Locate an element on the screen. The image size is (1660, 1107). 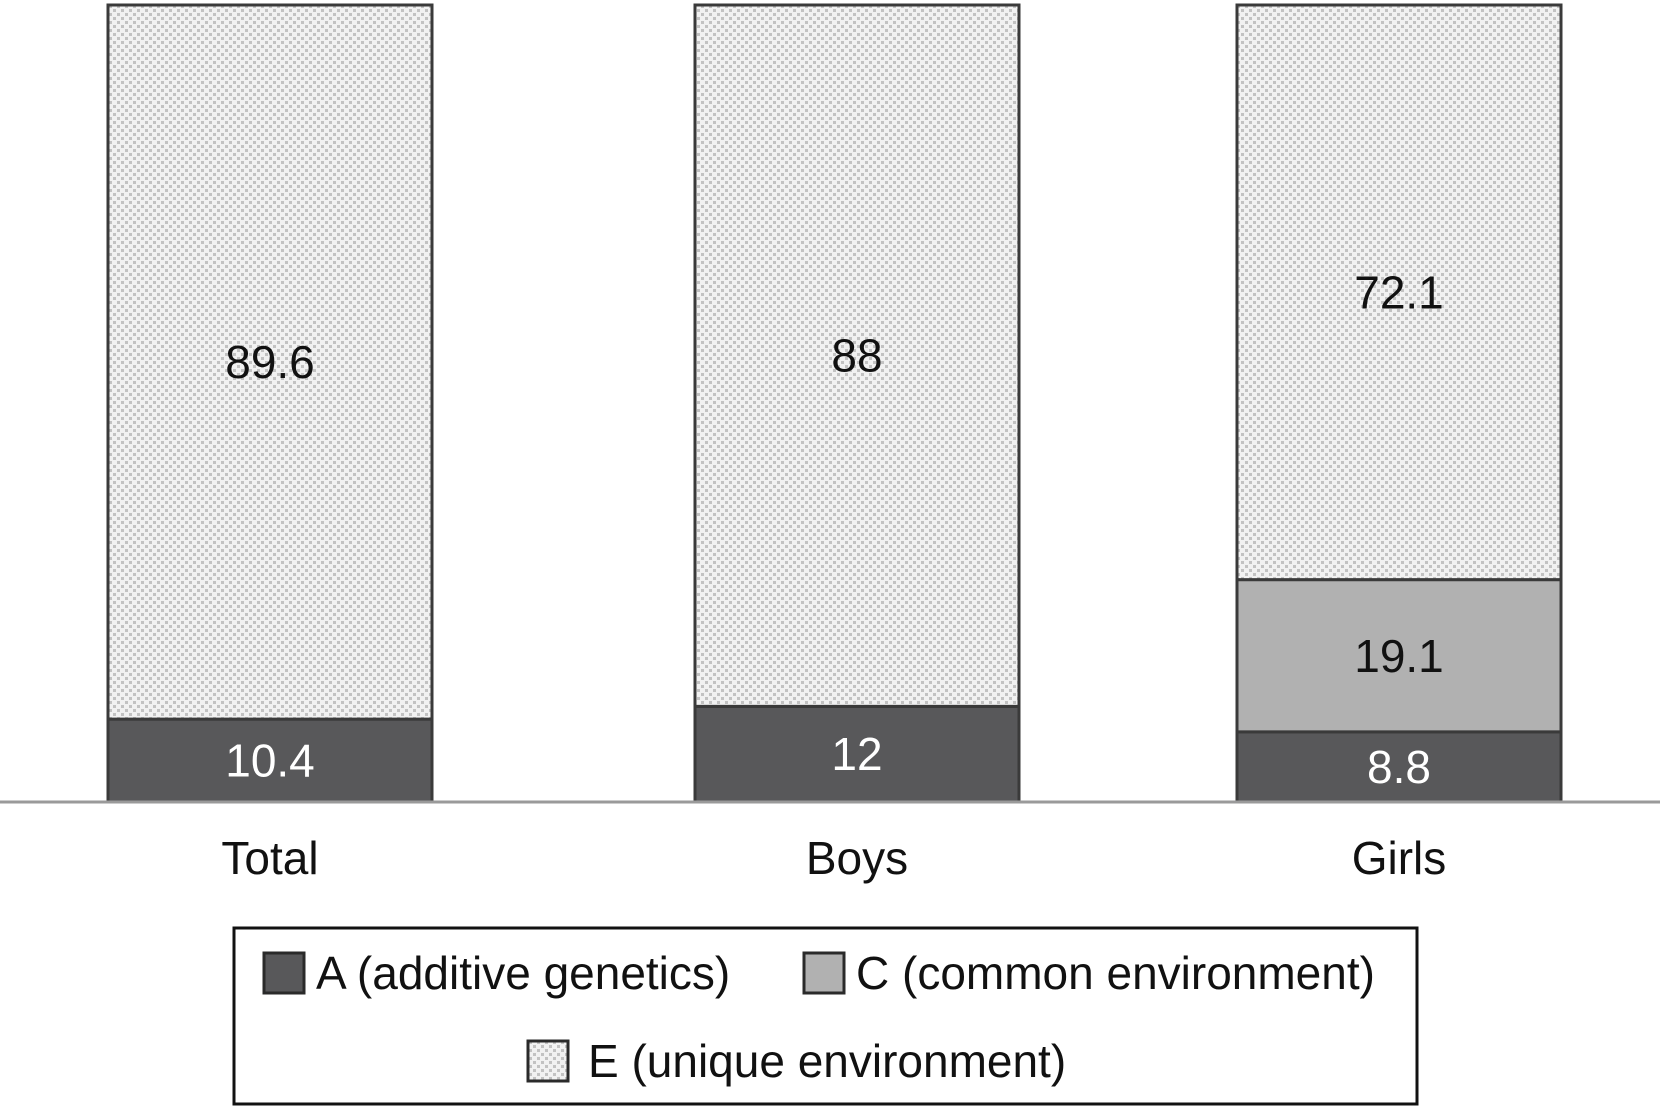
bar-segment-e-girls is located at coordinates (1399, 292).